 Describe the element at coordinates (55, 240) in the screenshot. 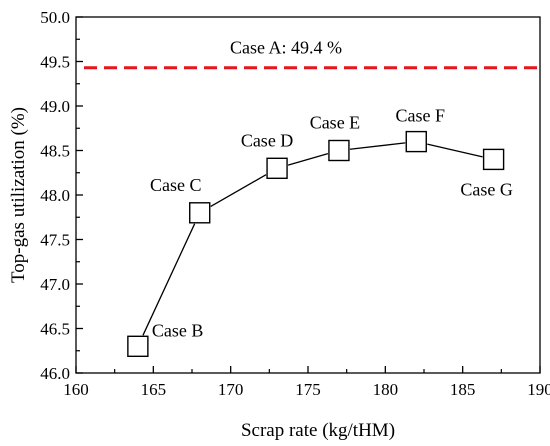

I see `y-tick-label: 47.5` at that location.